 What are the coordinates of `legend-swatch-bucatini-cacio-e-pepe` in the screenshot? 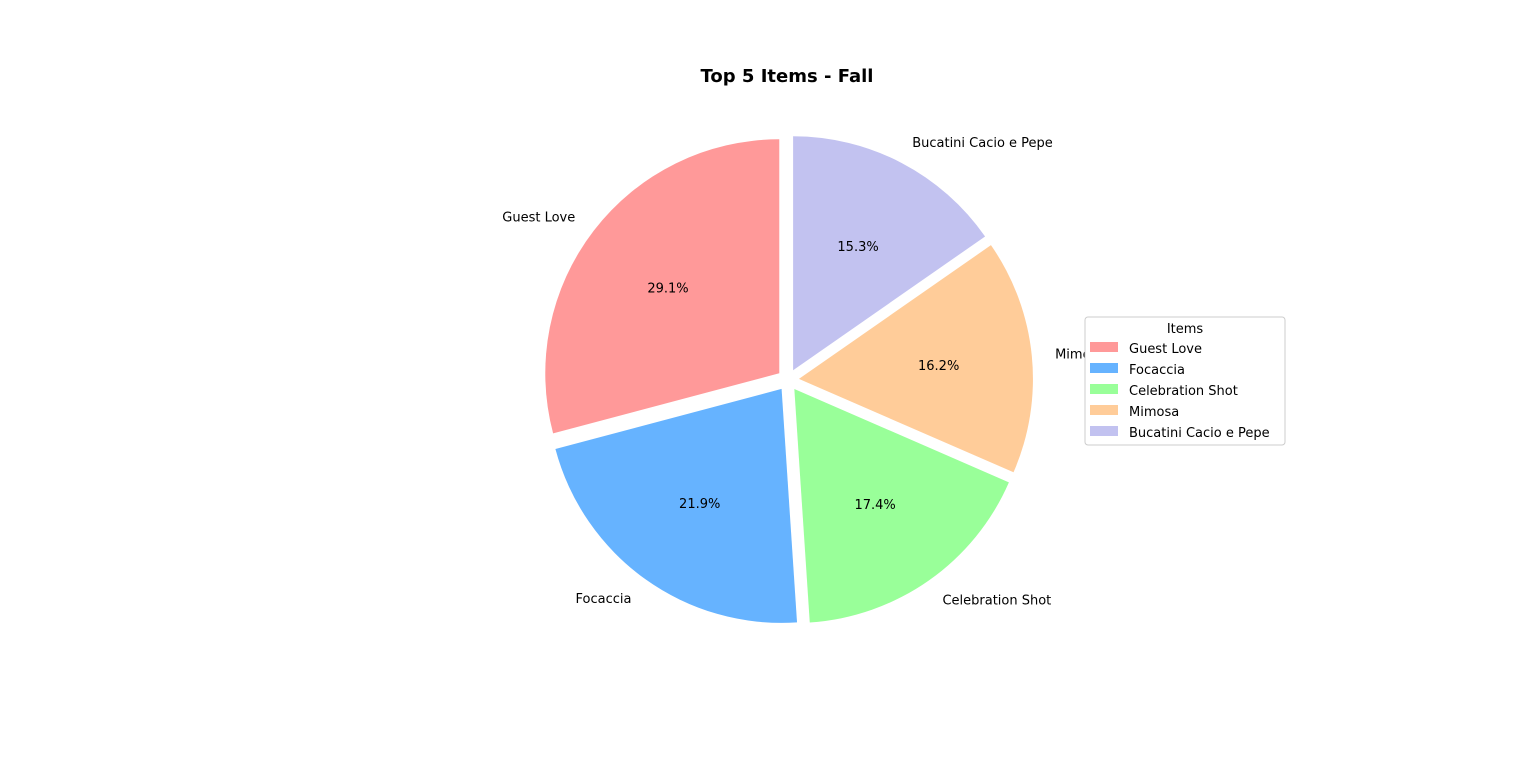 It's located at (1104, 431).